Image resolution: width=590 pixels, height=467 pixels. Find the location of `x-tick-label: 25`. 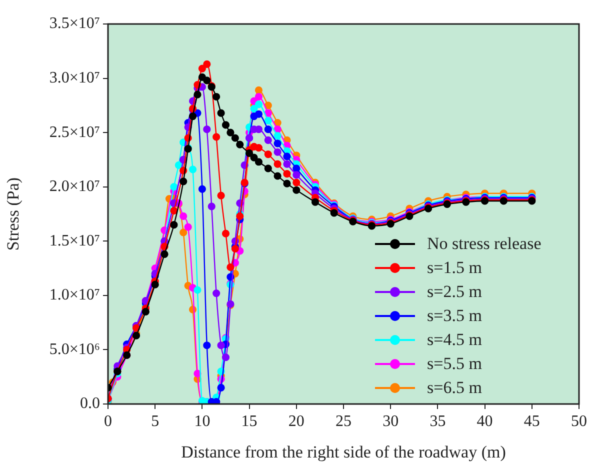

x-tick-label: 25 is located at coordinates (344, 421).